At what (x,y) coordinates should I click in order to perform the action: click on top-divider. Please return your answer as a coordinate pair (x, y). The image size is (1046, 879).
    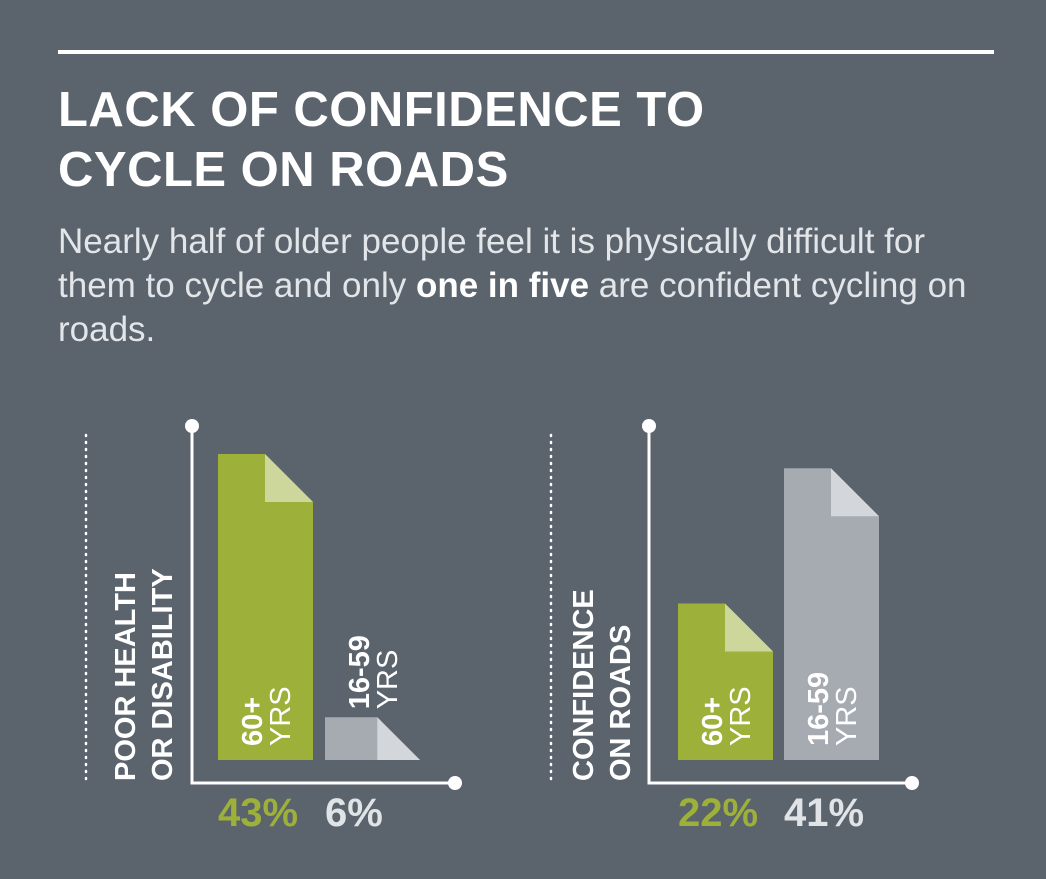
    Looking at the image, I should click on (526, 52).